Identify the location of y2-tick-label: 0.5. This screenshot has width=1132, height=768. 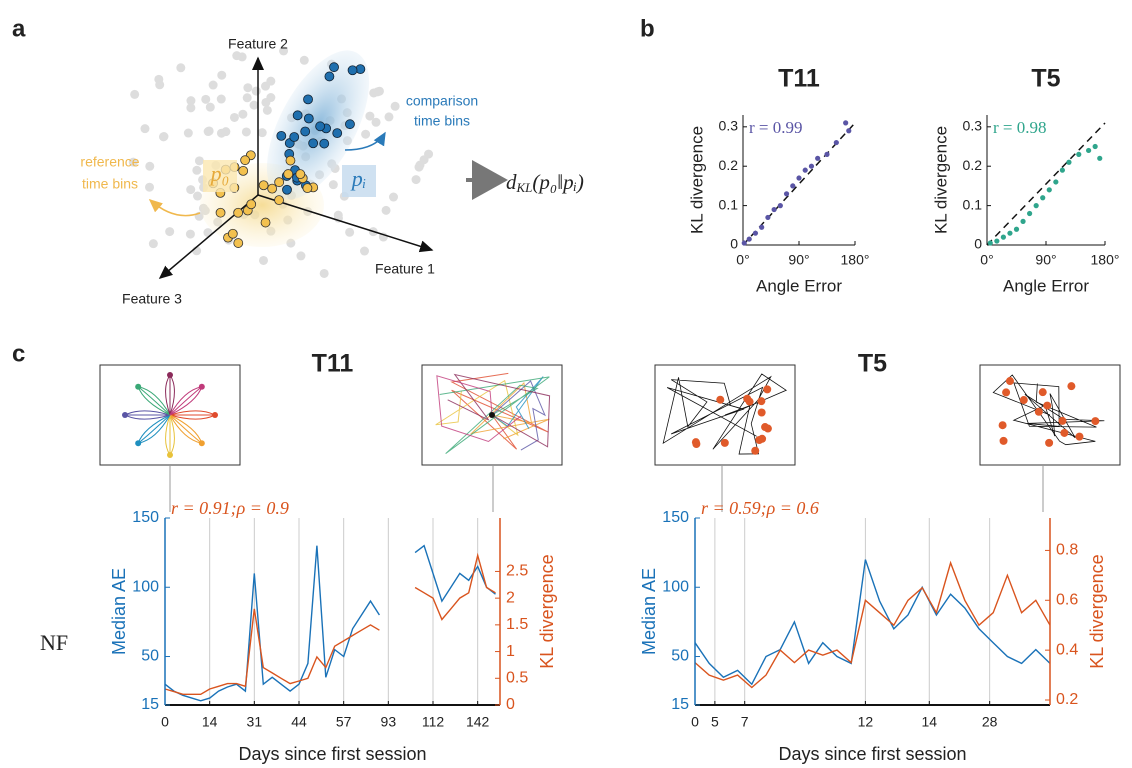
(517, 678).